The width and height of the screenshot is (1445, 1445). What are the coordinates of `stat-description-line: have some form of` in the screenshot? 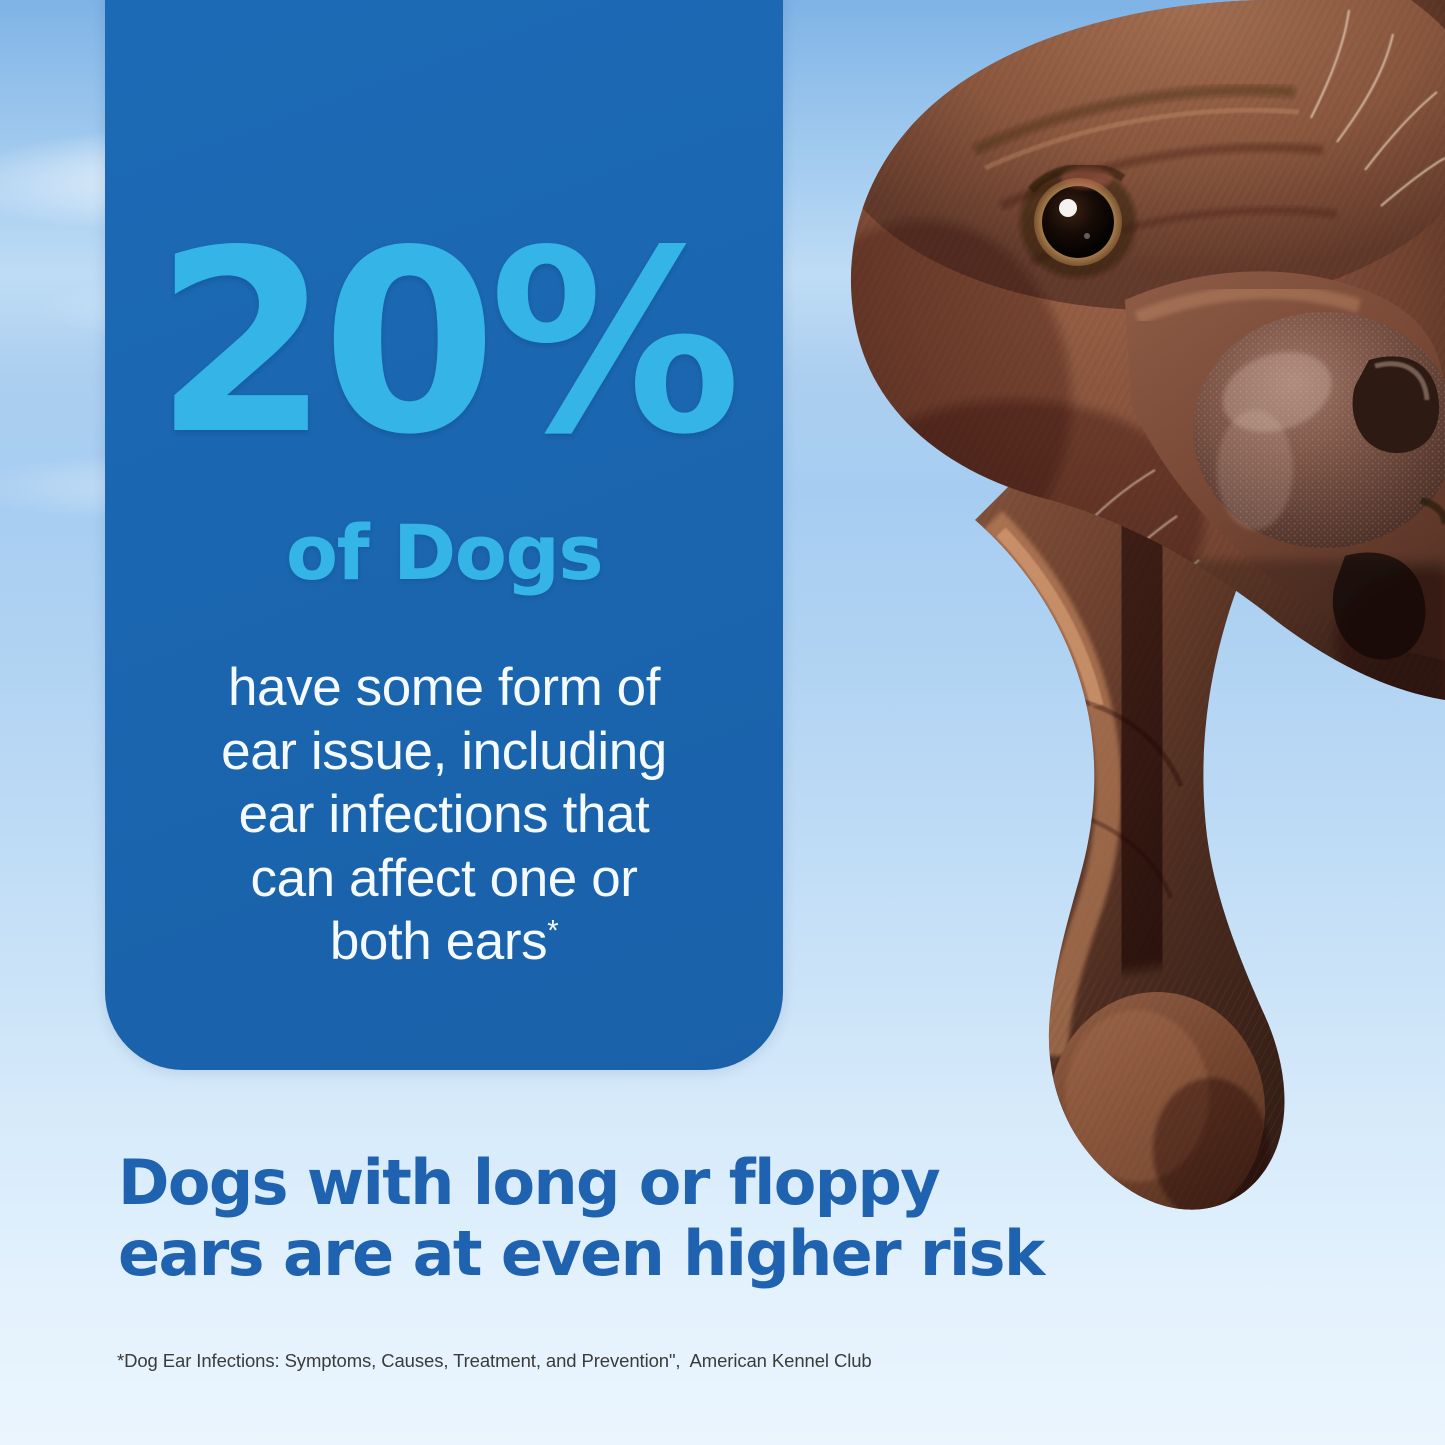 It's located at (444, 687).